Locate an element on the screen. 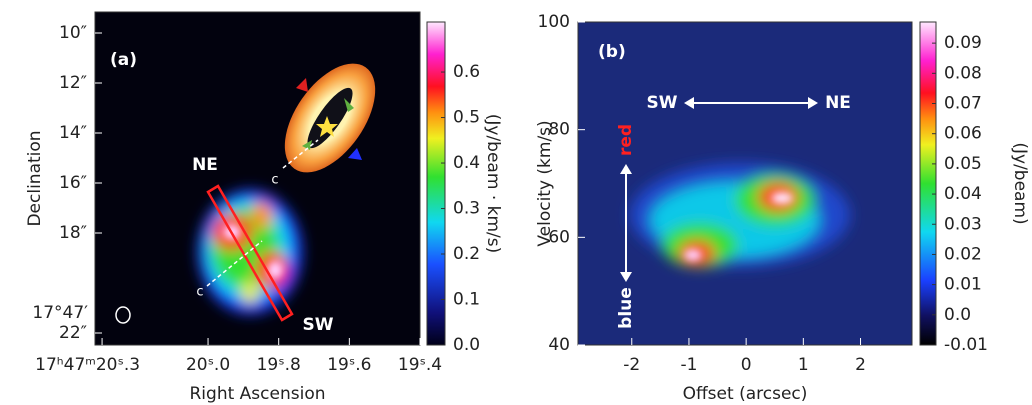  colorbar-tick-label: 0.6 is located at coordinates (466, 72).